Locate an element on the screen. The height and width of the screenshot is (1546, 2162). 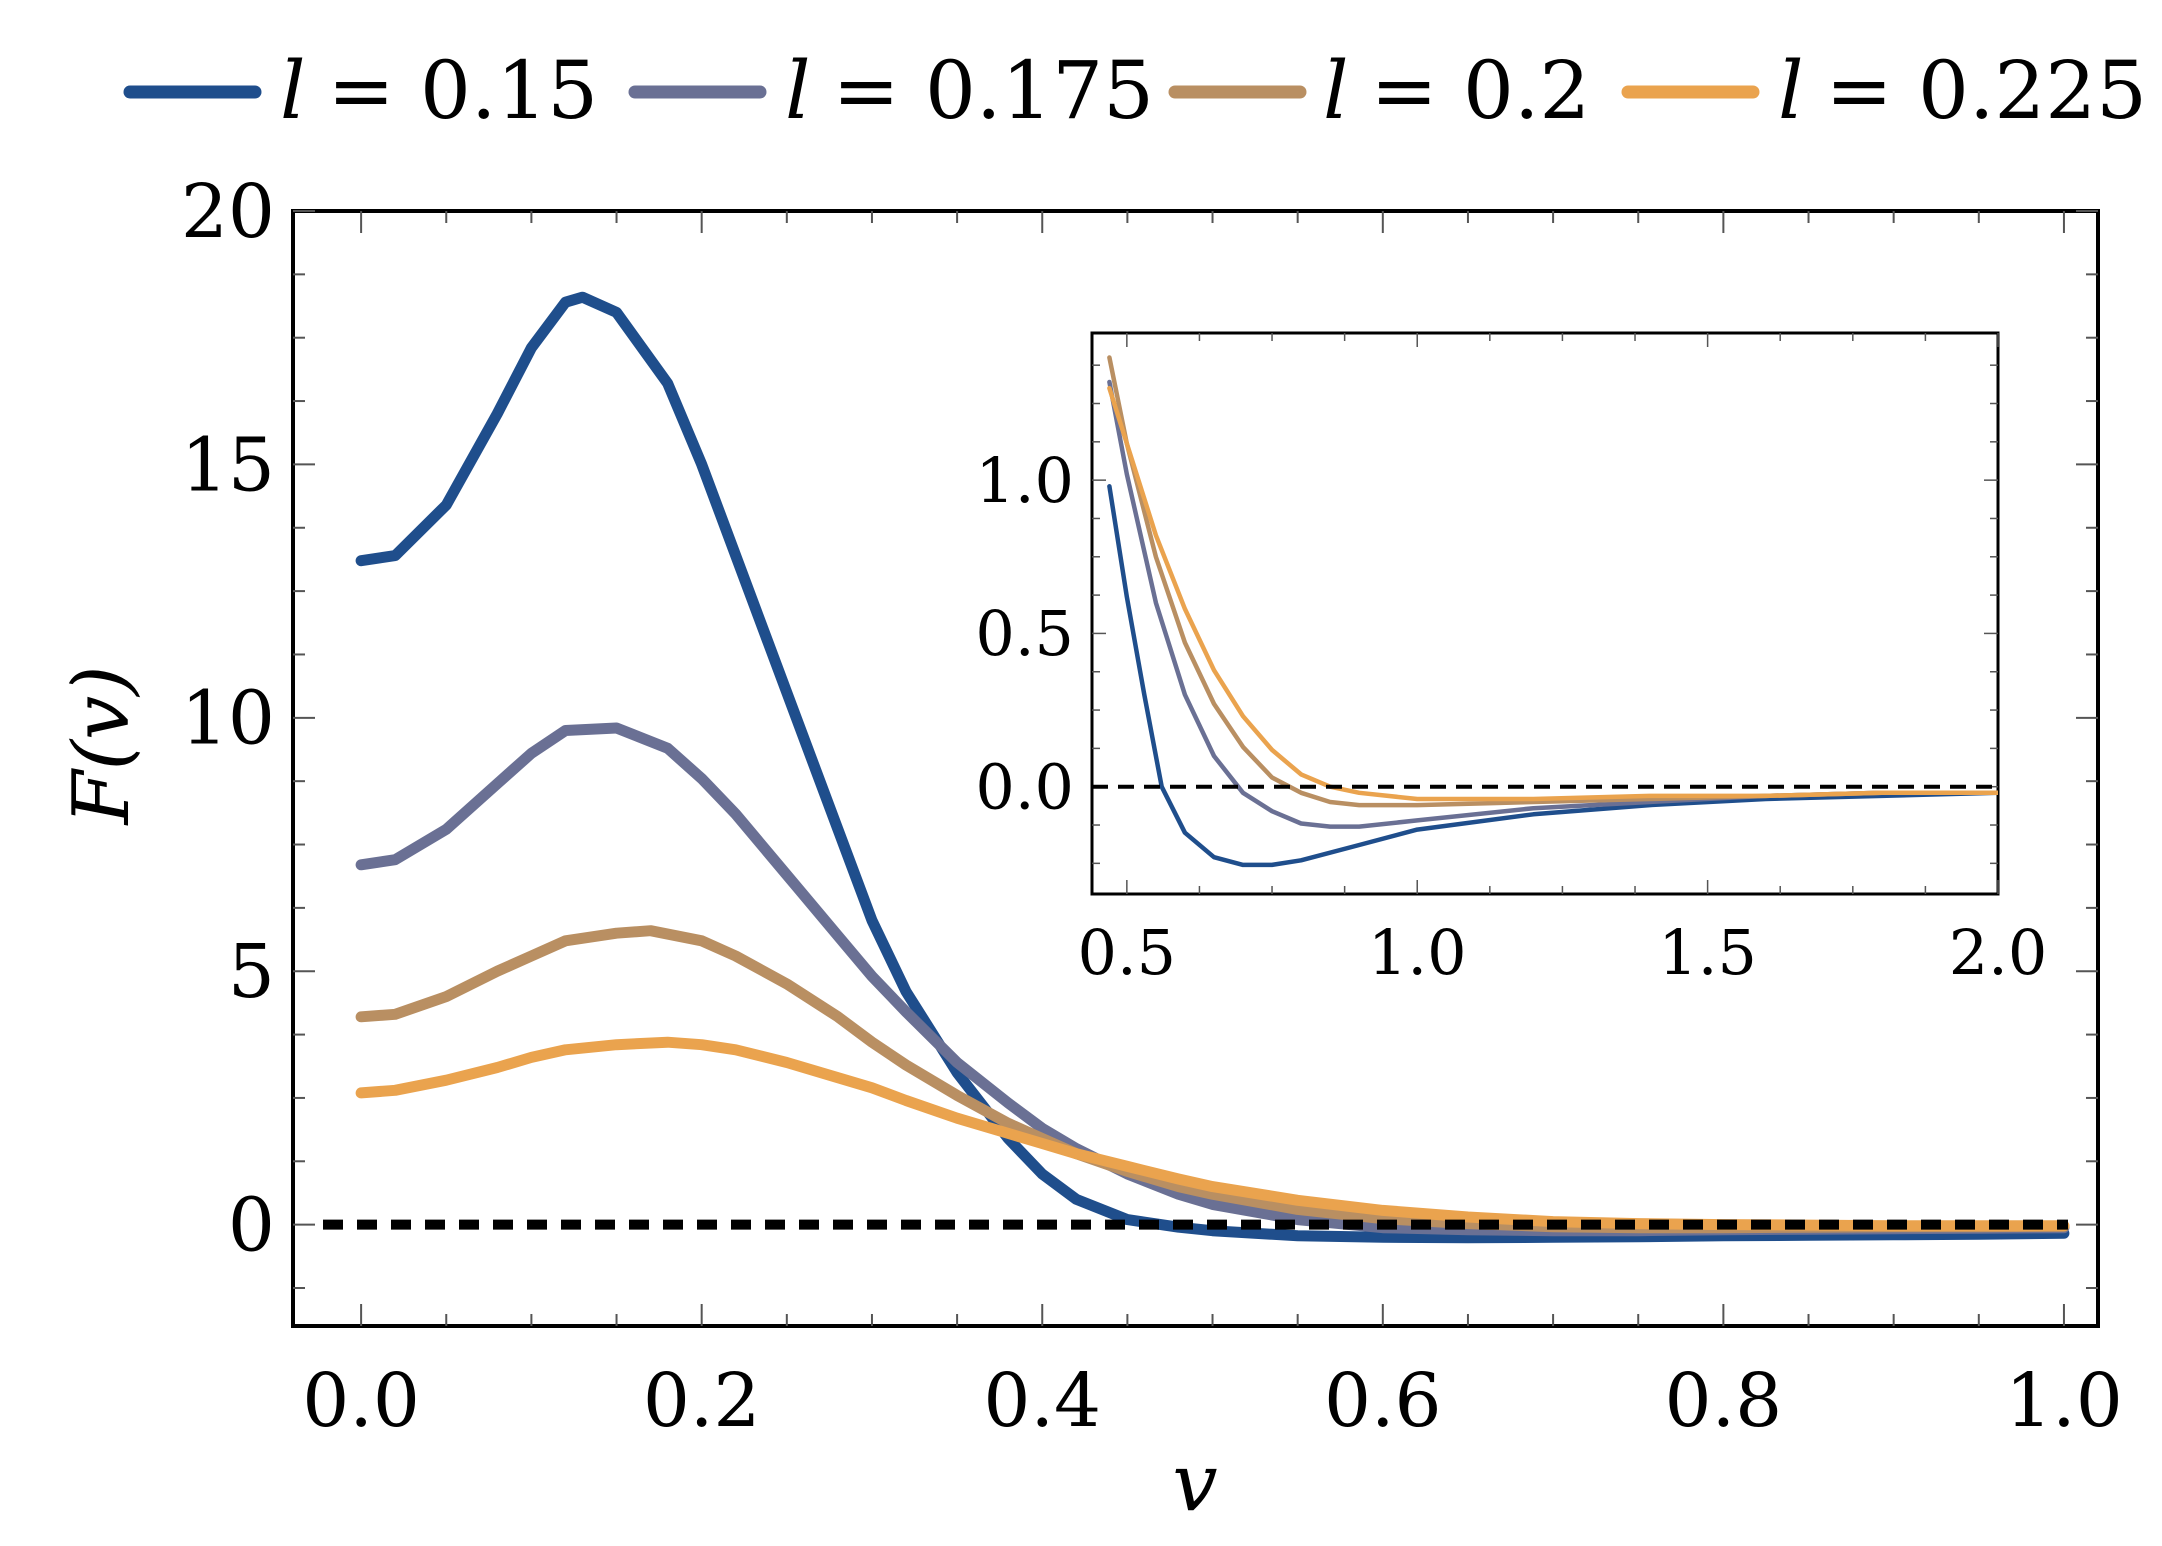
legend-label-2: l = 0.2 is located at coordinates (1456, 90).